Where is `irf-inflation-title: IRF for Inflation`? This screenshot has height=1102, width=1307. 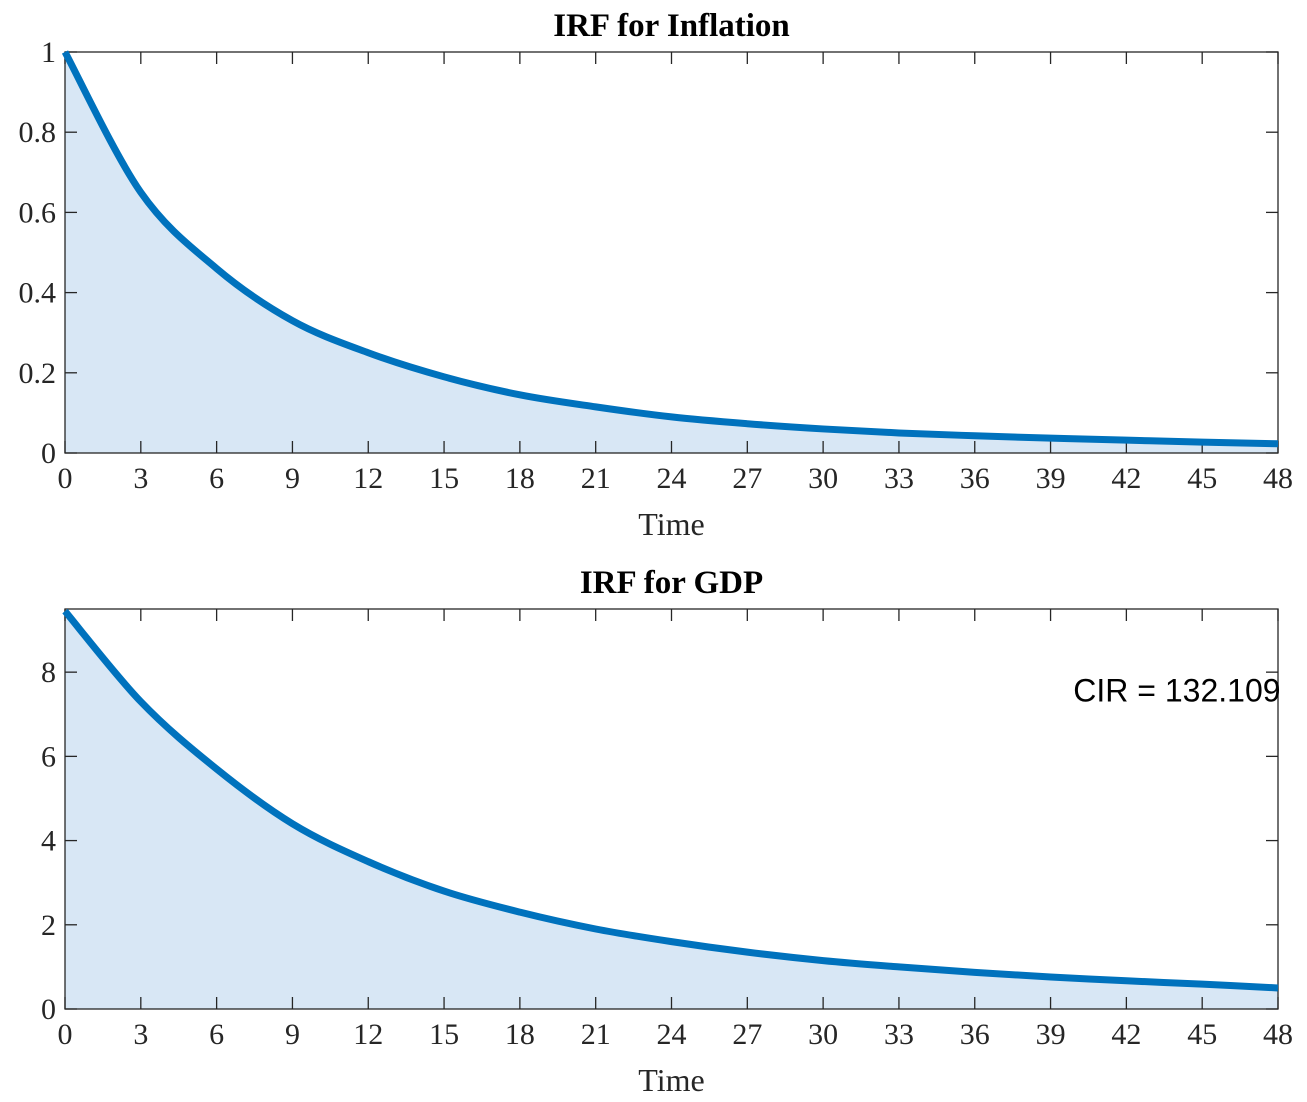 irf-inflation-title: IRF for Inflation is located at coordinates (671, 26).